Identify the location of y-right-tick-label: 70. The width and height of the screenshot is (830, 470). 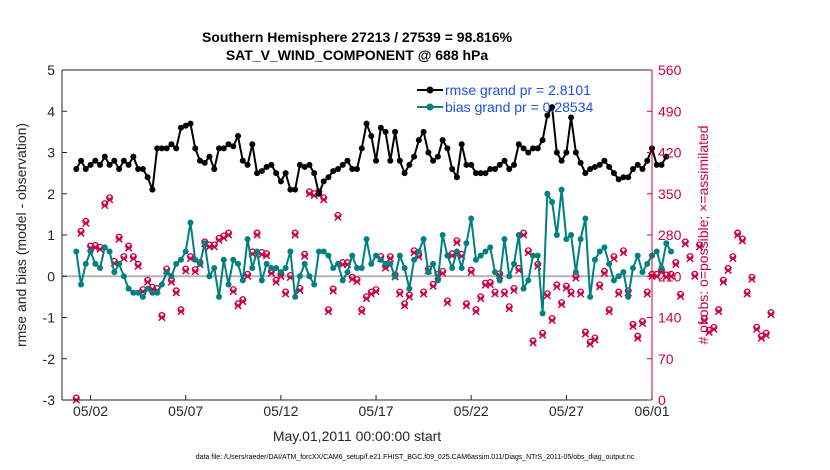
(666, 359).